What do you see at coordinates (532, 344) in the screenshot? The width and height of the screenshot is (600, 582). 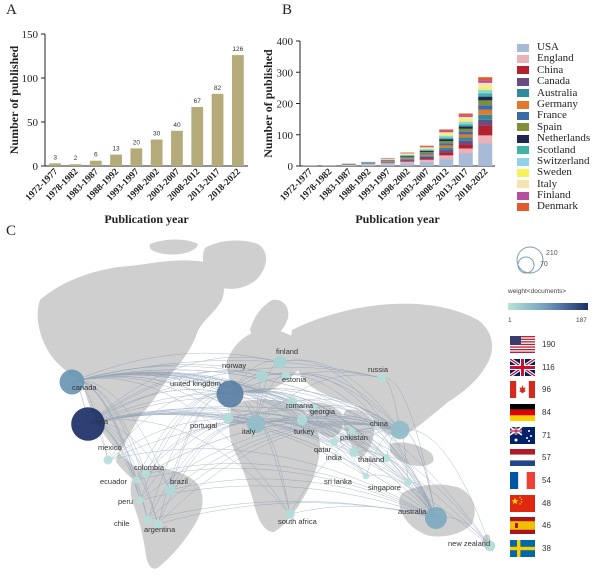 I see `flag-count-row: 190` at bounding box center [532, 344].